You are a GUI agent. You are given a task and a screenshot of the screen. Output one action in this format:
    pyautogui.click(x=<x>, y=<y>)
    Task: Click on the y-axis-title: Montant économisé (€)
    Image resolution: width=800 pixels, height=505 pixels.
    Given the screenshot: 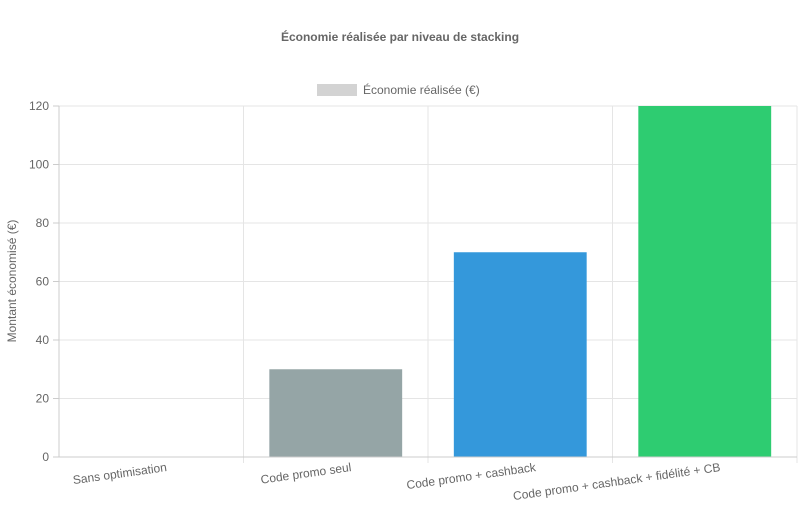 What is the action you would take?
    pyautogui.click(x=12, y=281)
    